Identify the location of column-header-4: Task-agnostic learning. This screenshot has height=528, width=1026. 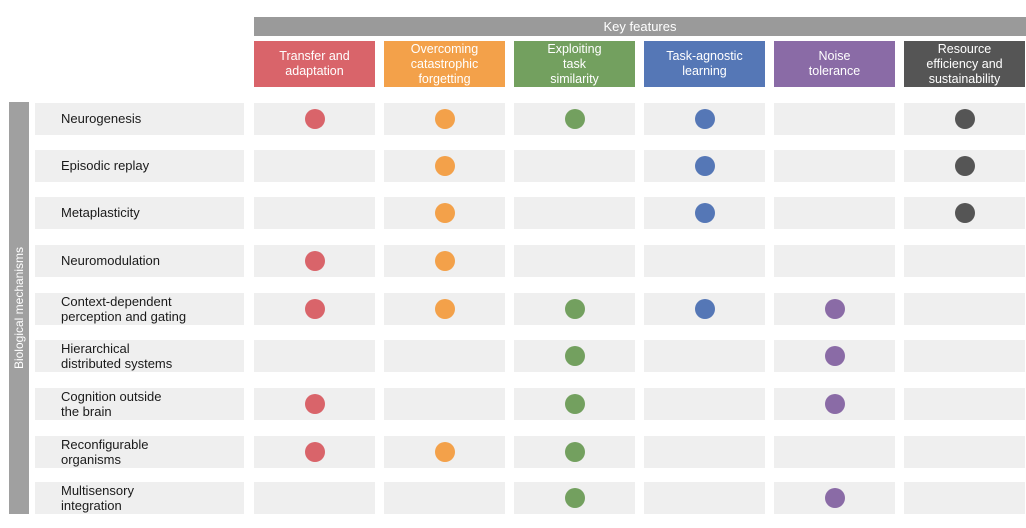
(704, 64).